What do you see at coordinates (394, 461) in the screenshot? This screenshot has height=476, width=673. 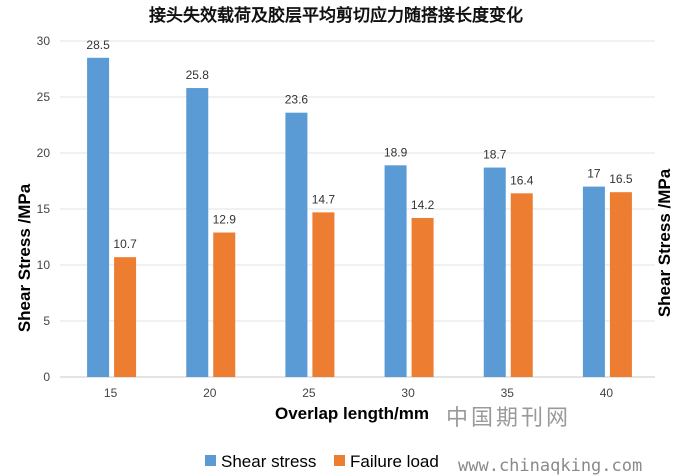 I see `legend-label-failure-load: Failure load` at bounding box center [394, 461].